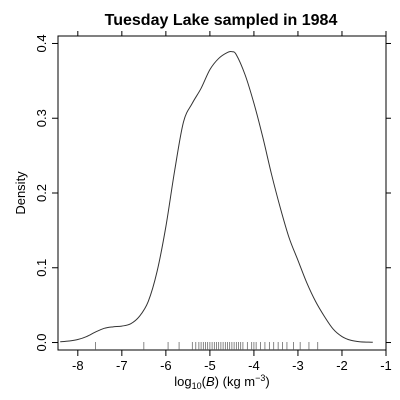  I want to click on y-tick-label: 0.2, so click(41, 193).